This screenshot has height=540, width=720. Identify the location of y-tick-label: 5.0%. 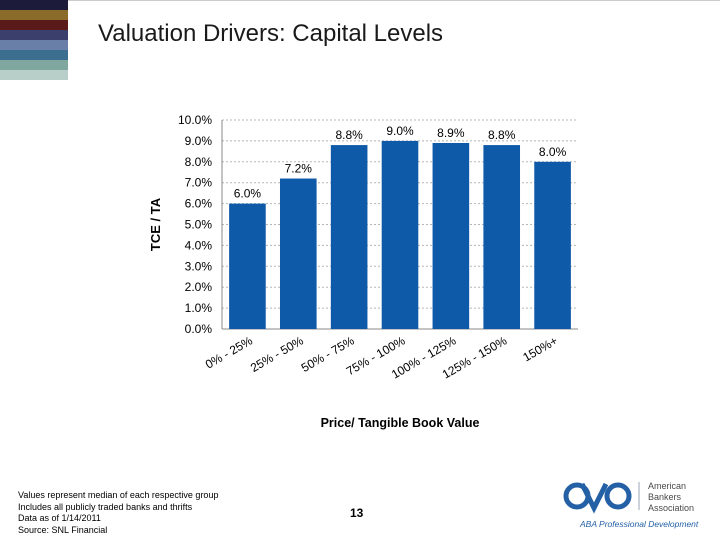
(199, 225).